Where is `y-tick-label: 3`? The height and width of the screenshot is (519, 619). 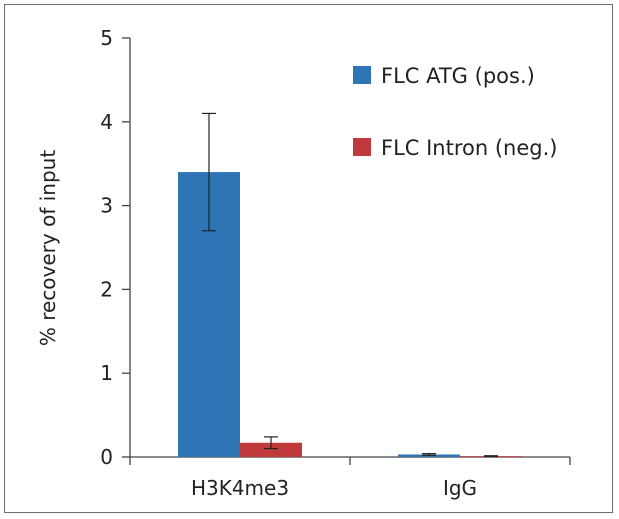 y-tick-label: 3 is located at coordinates (106, 206).